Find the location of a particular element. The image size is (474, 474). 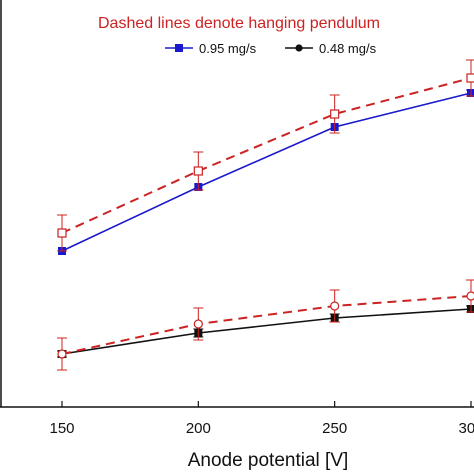

x-tick-label: 250 is located at coordinates (334, 428).